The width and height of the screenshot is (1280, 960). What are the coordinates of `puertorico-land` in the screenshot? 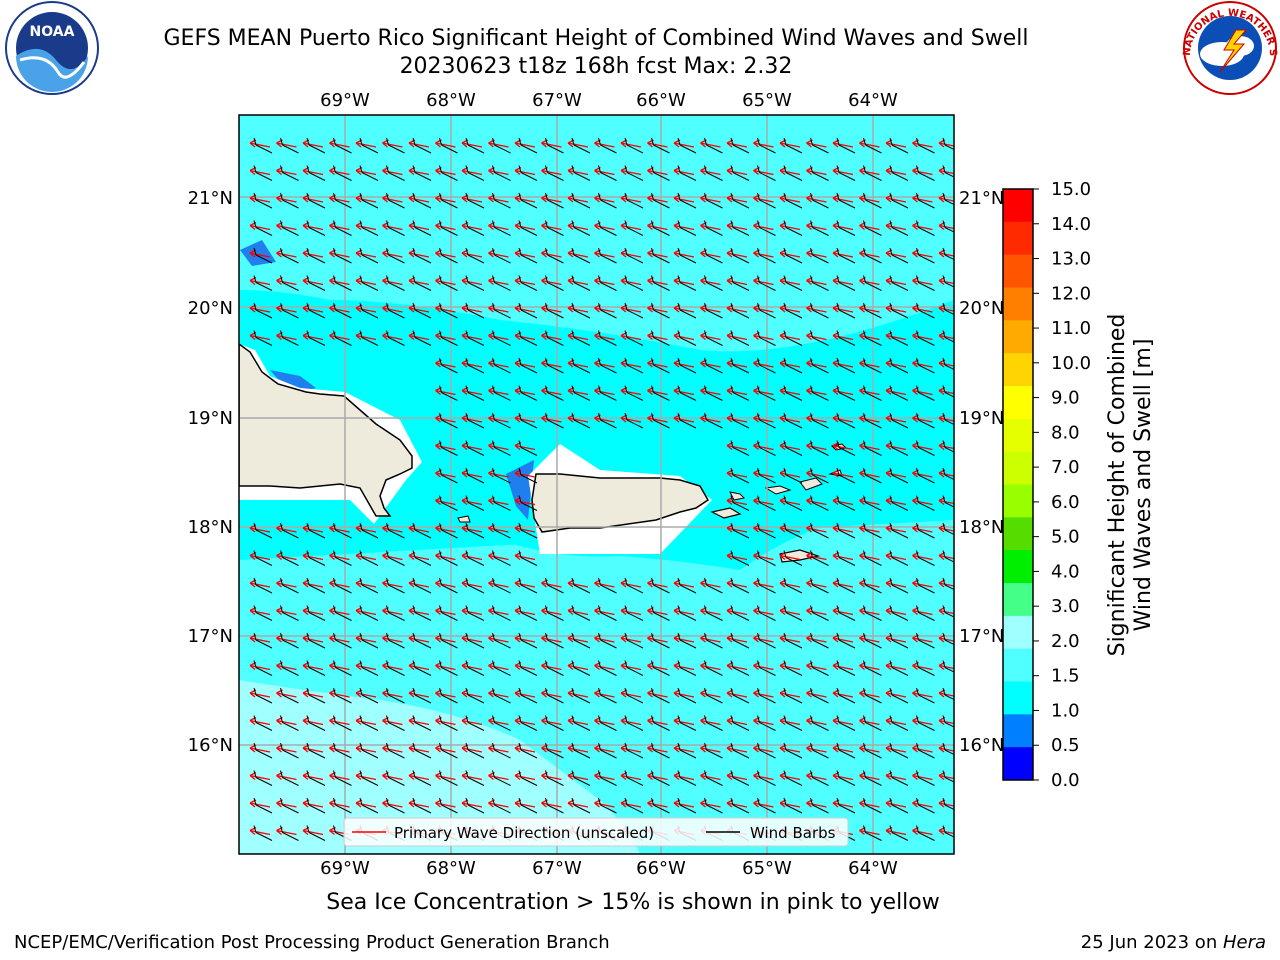 It's located at (620, 503).